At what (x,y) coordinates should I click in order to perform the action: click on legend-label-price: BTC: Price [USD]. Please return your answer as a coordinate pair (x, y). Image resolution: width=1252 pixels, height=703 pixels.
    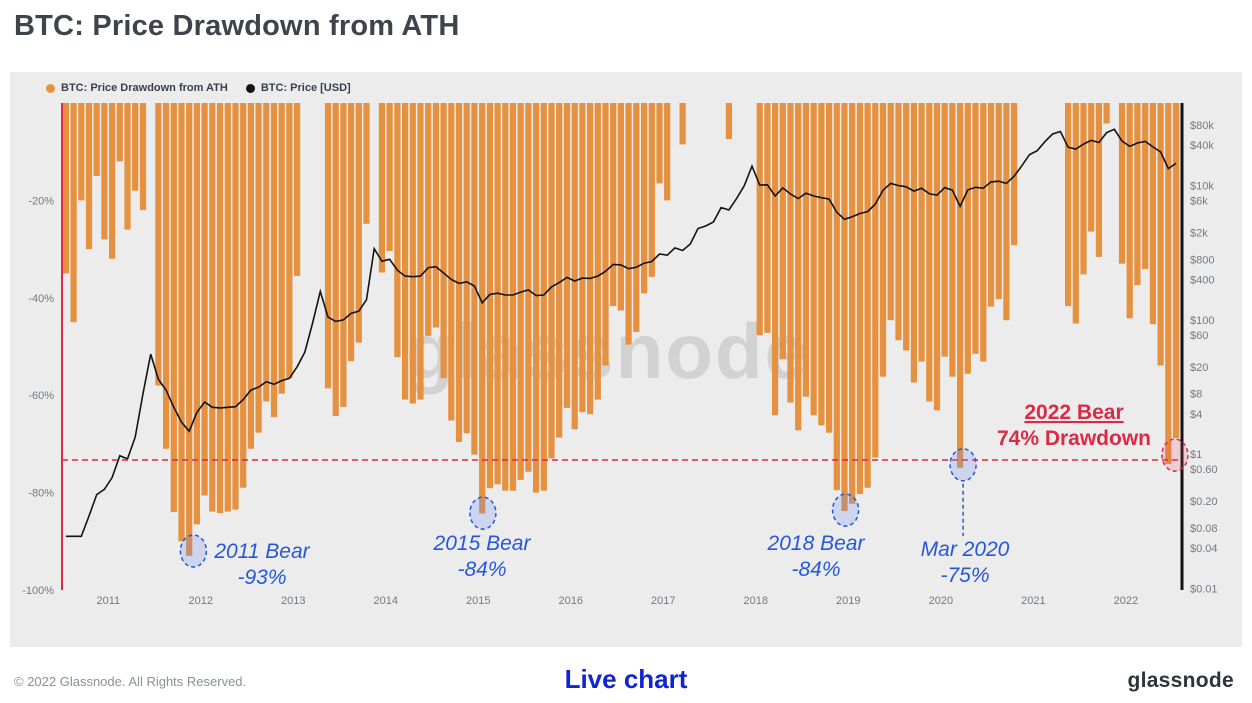
    Looking at the image, I should click on (305, 88).